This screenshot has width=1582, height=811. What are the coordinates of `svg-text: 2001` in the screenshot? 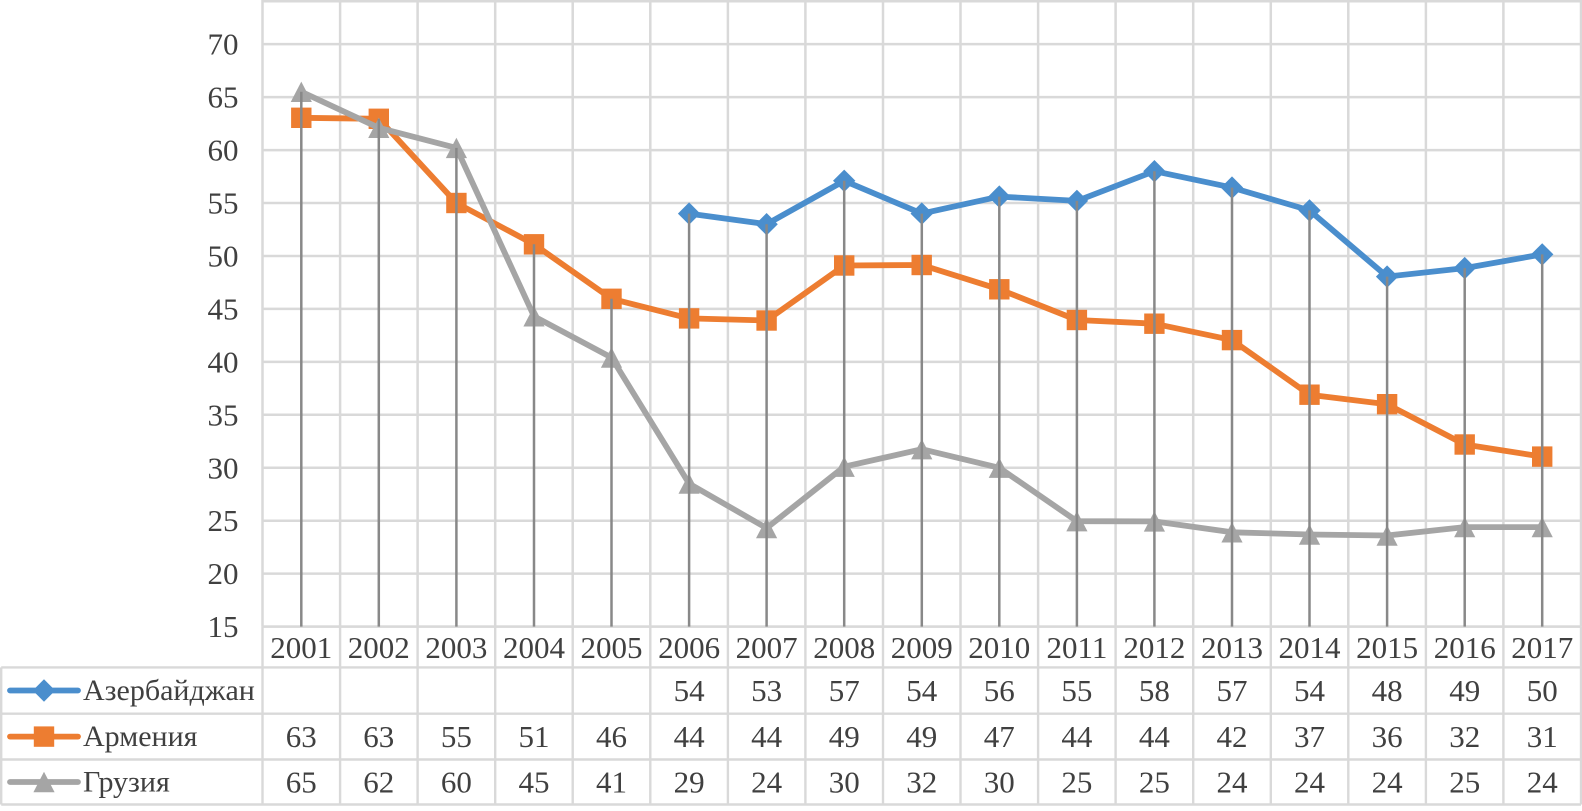 It's located at (301, 647).